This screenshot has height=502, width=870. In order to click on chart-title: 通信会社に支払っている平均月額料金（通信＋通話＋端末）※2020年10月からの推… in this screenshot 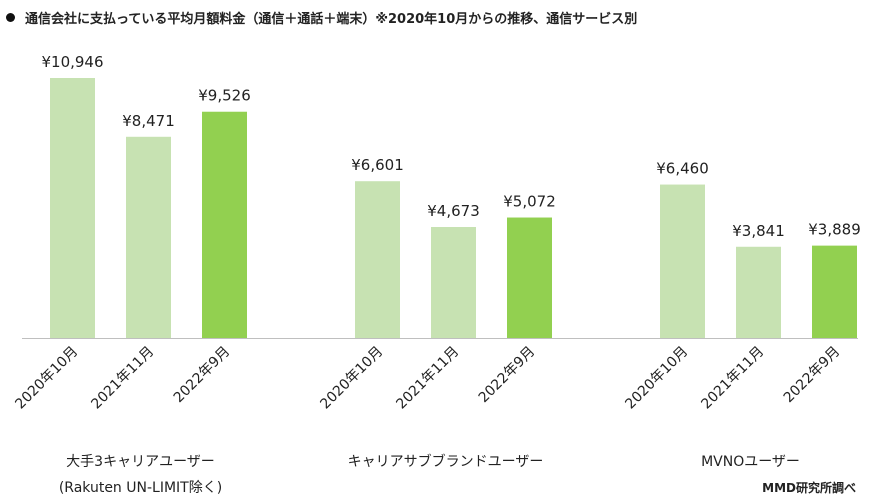, I will do `click(321, 17)`.